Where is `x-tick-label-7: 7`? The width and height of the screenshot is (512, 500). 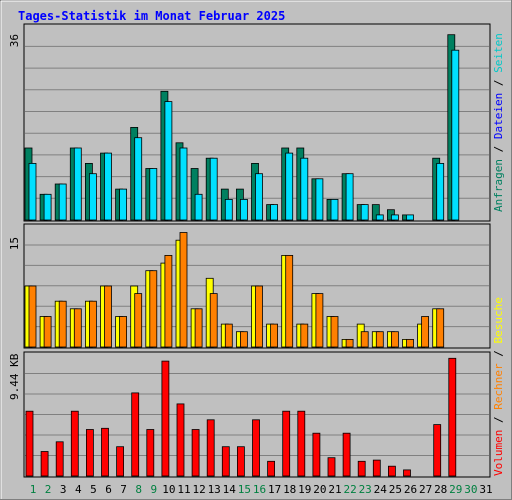 x-tick-label-7: 7 is located at coordinates (123, 489).